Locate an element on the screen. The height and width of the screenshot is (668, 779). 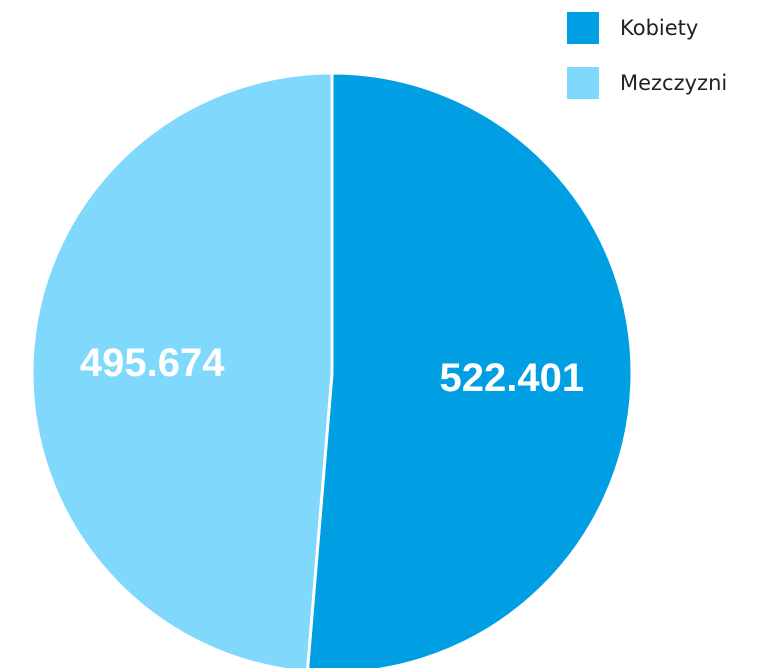
legend-label: Kobiety is located at coordinates (659, 28).